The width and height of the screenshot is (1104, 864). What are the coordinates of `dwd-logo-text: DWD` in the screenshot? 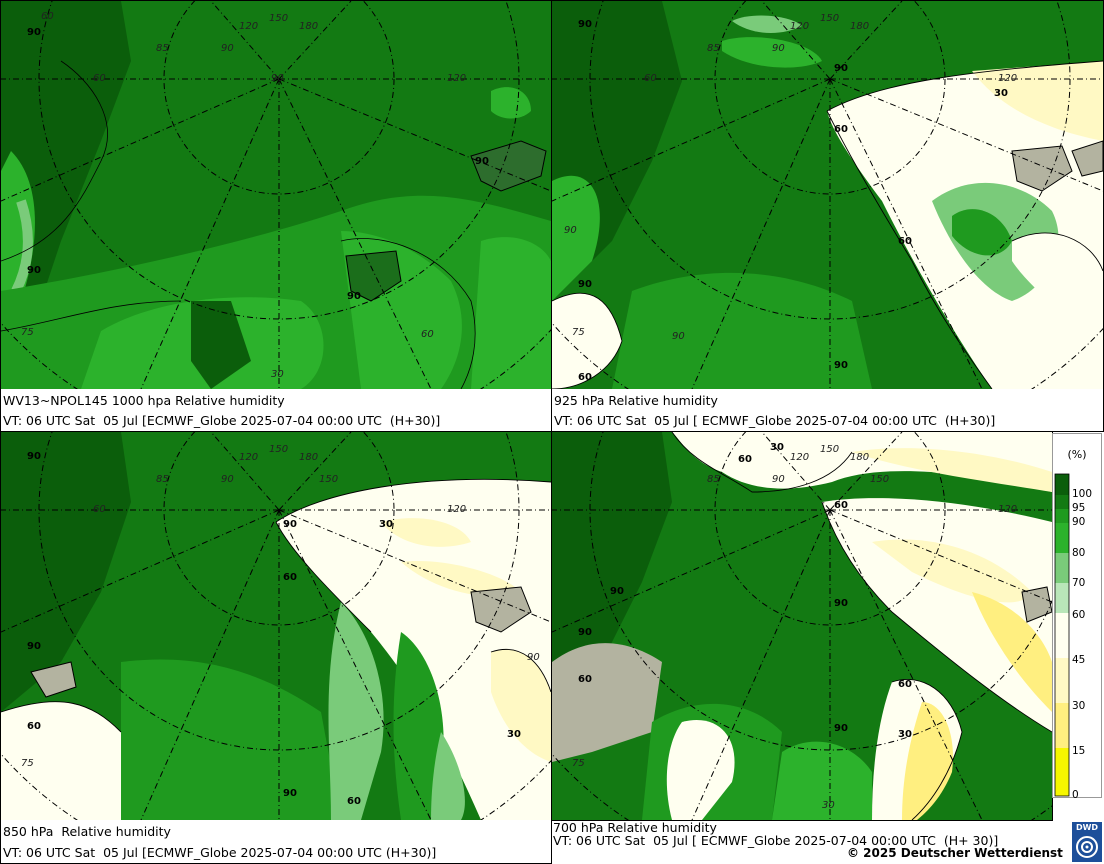 It's located at (1087, 827).